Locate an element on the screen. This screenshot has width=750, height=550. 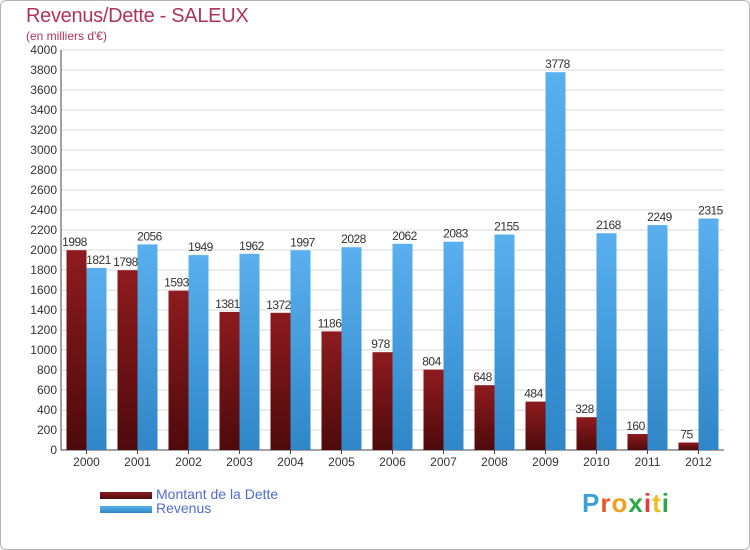
data-label-revenus: 2315 is located at coordinates (711, 211).